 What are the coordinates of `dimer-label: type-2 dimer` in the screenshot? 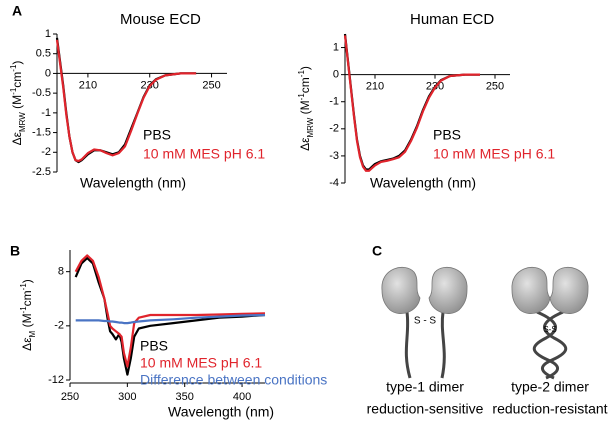 It's located at (550, 387).